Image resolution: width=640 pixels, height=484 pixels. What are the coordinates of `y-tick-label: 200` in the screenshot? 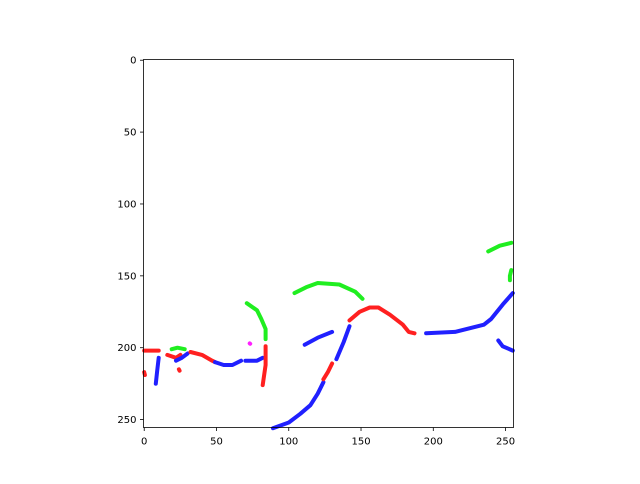 It's located at (126, 348).